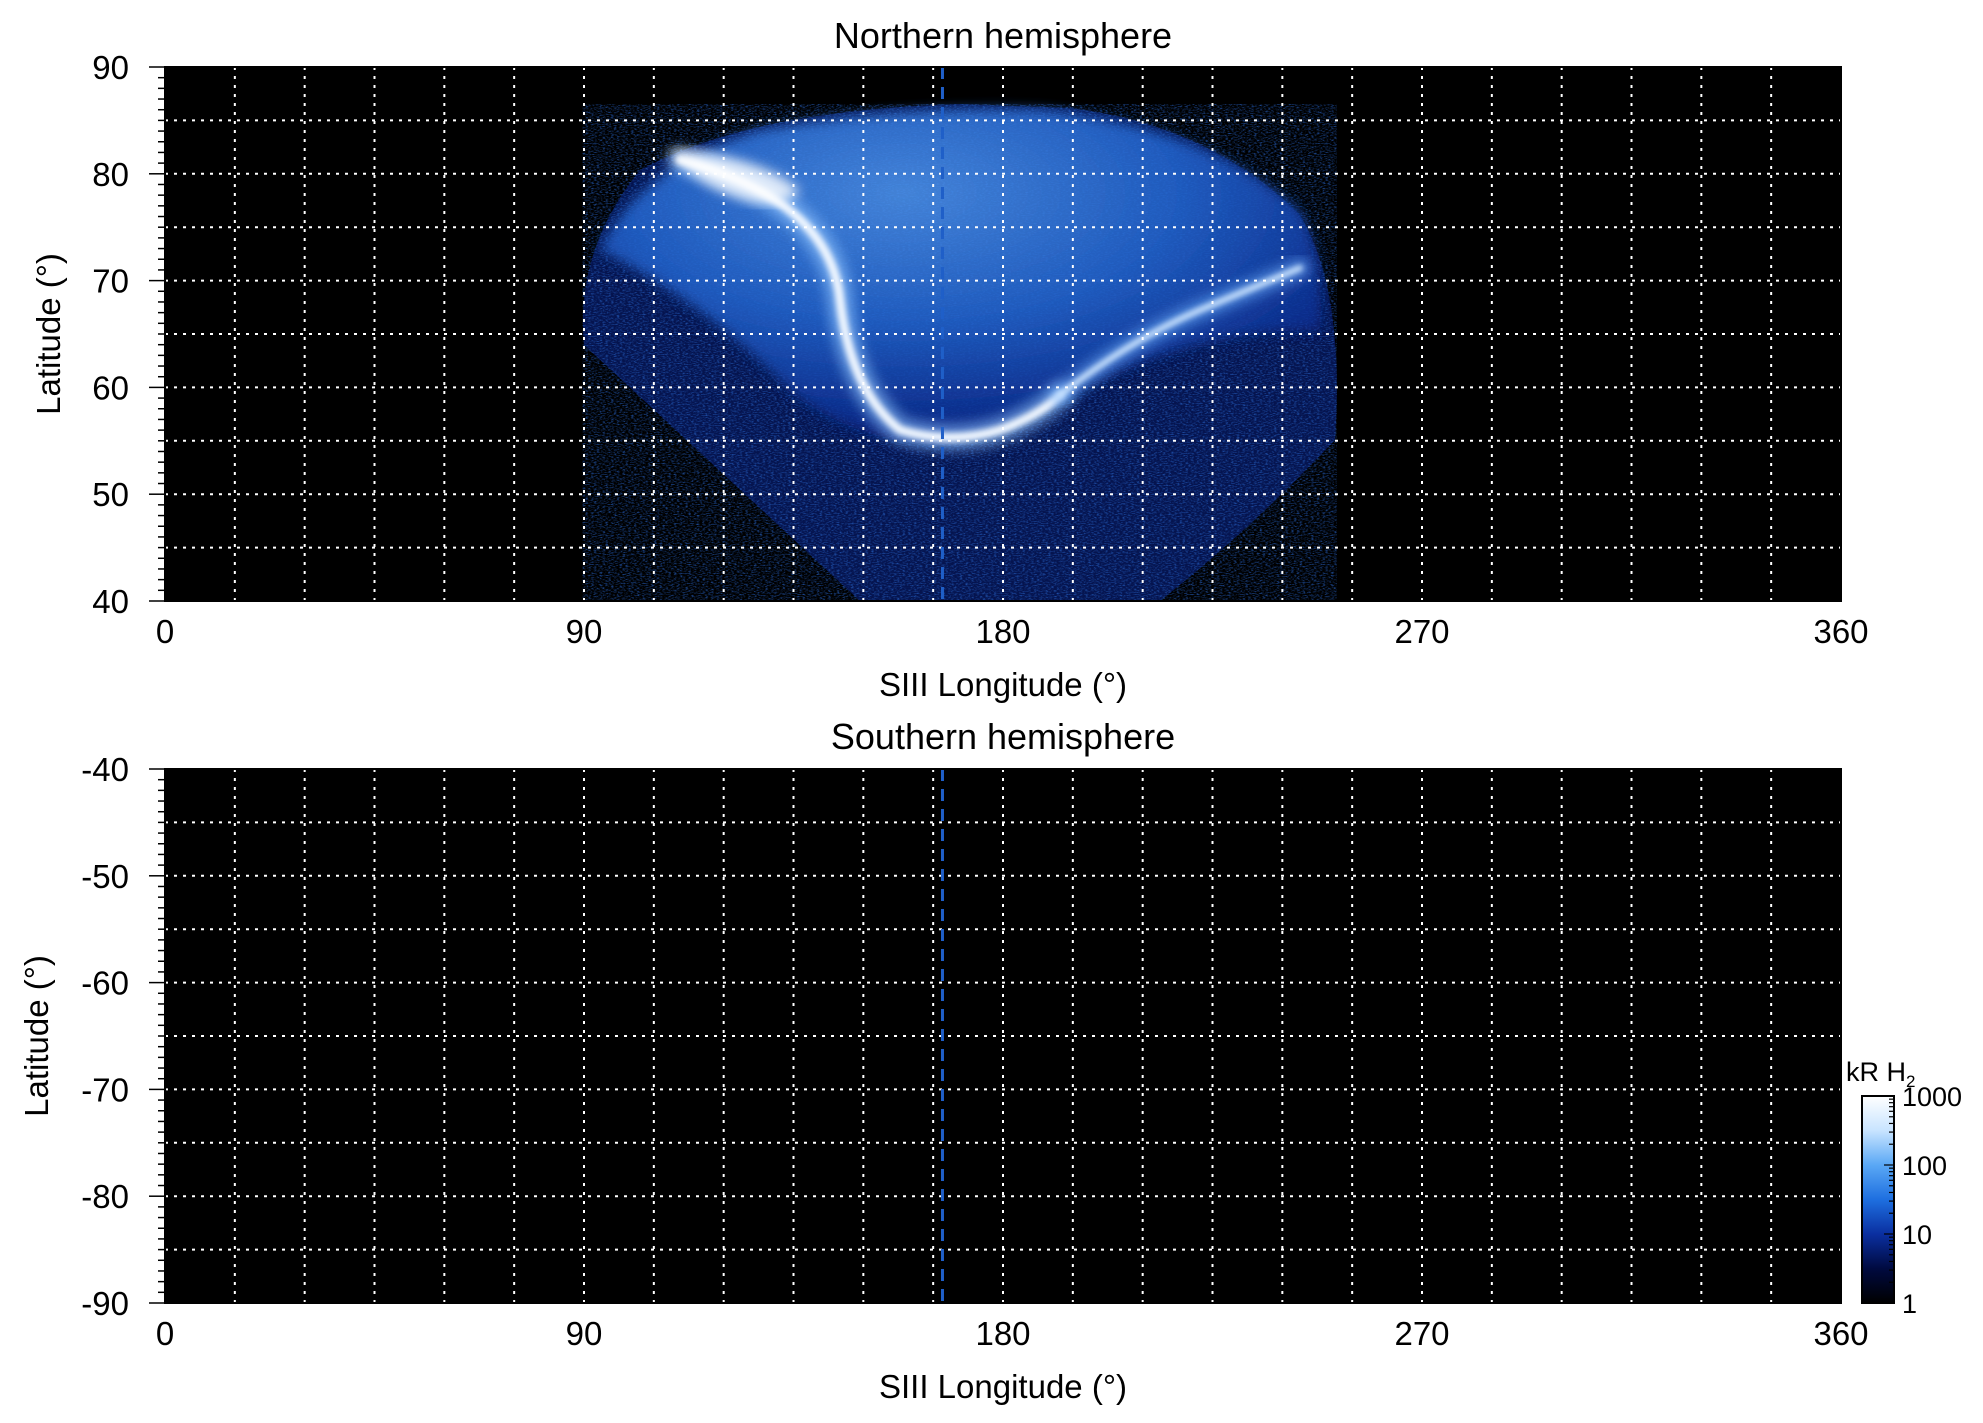 The height and width of the screenshot is (1423, 1983). Describe the element at coordinates (105, 1089) in the screenshot. I see `south-y-tick-label: -70` at that location.